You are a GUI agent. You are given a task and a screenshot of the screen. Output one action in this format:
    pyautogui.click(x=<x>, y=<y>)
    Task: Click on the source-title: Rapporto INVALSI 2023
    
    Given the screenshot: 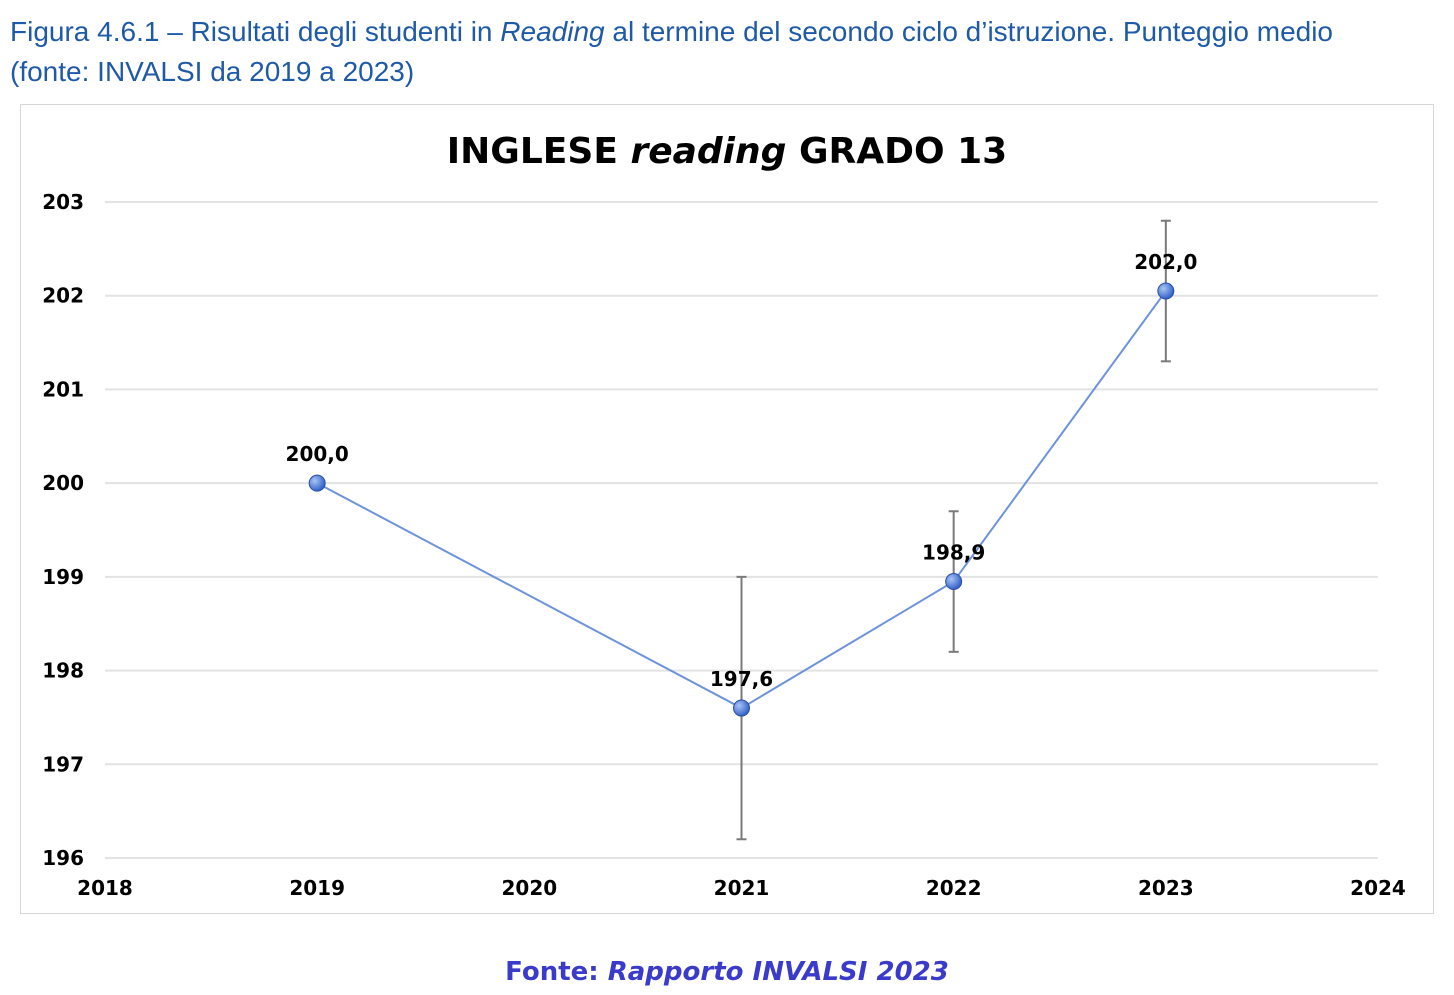 What is the action you would take?
    pyautogui.click(x=778, y=972)
    